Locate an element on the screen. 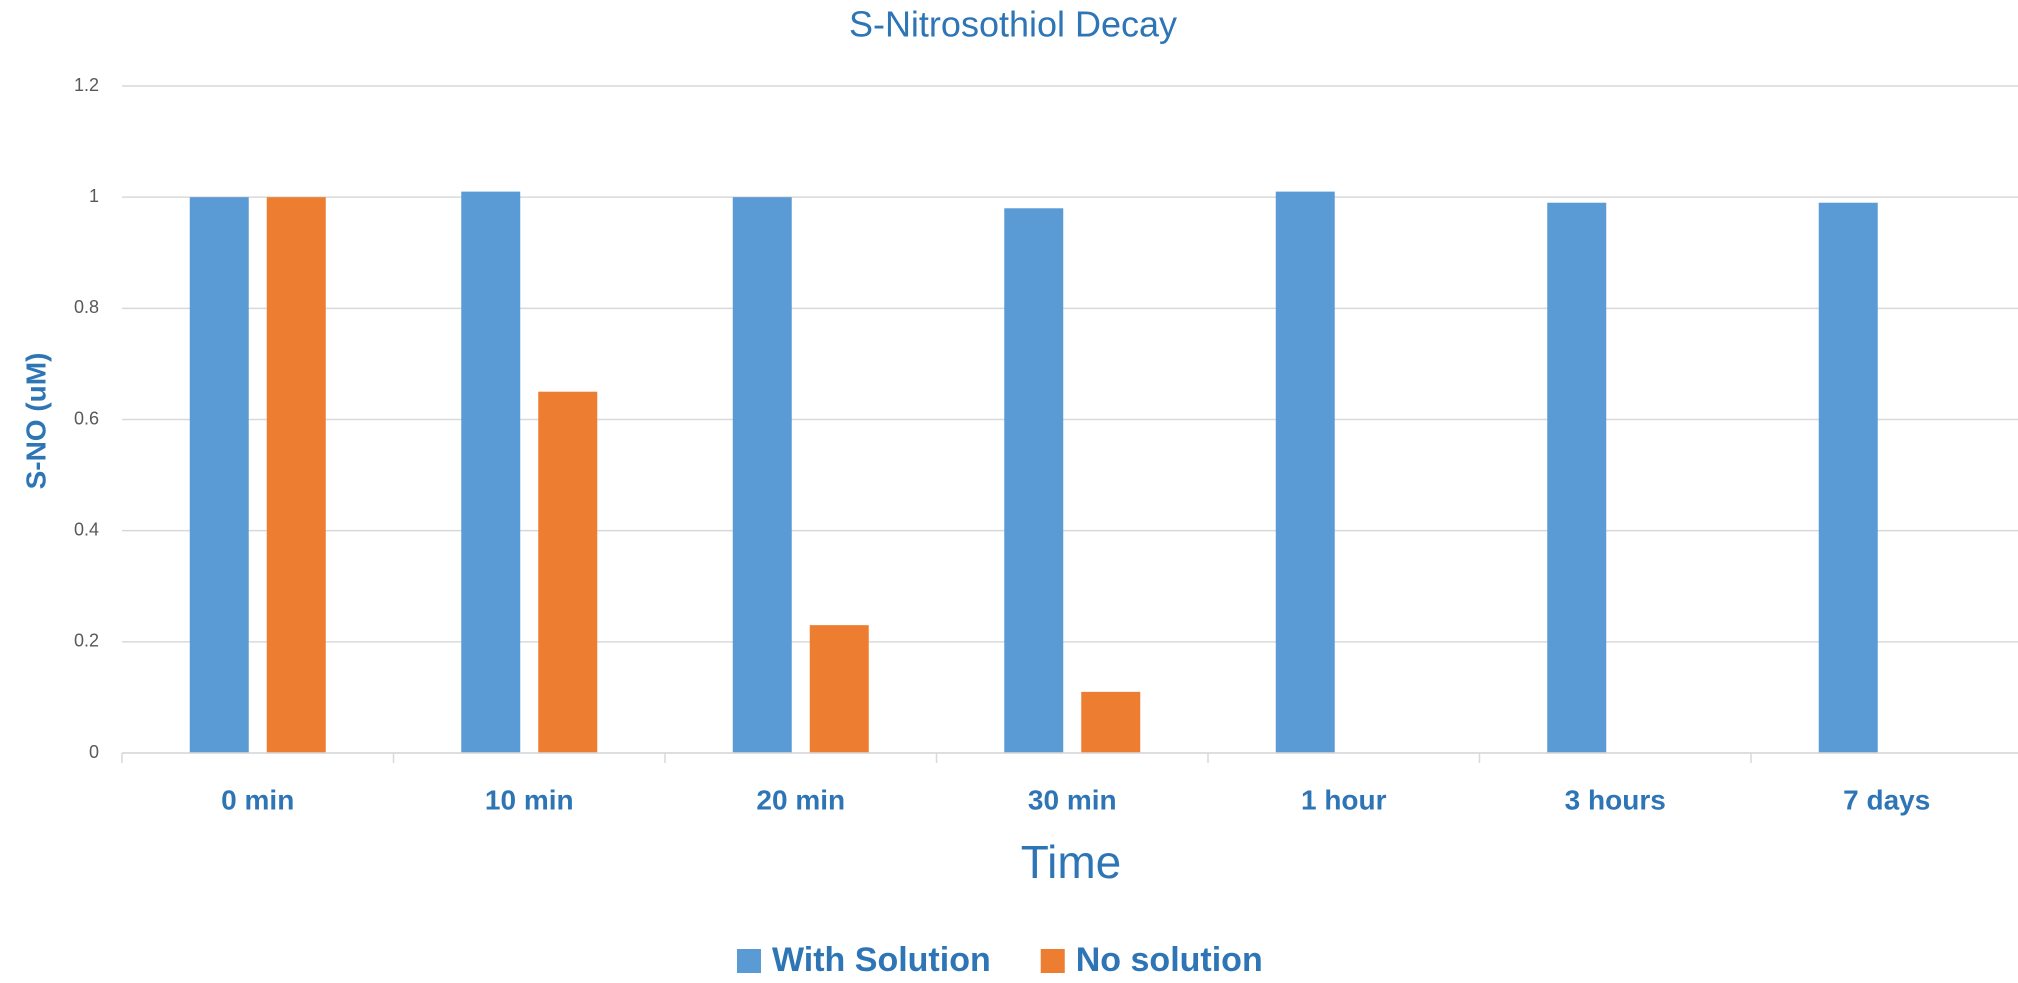  x-tick-label: 1 hour is located at coordinates (1344, 799).